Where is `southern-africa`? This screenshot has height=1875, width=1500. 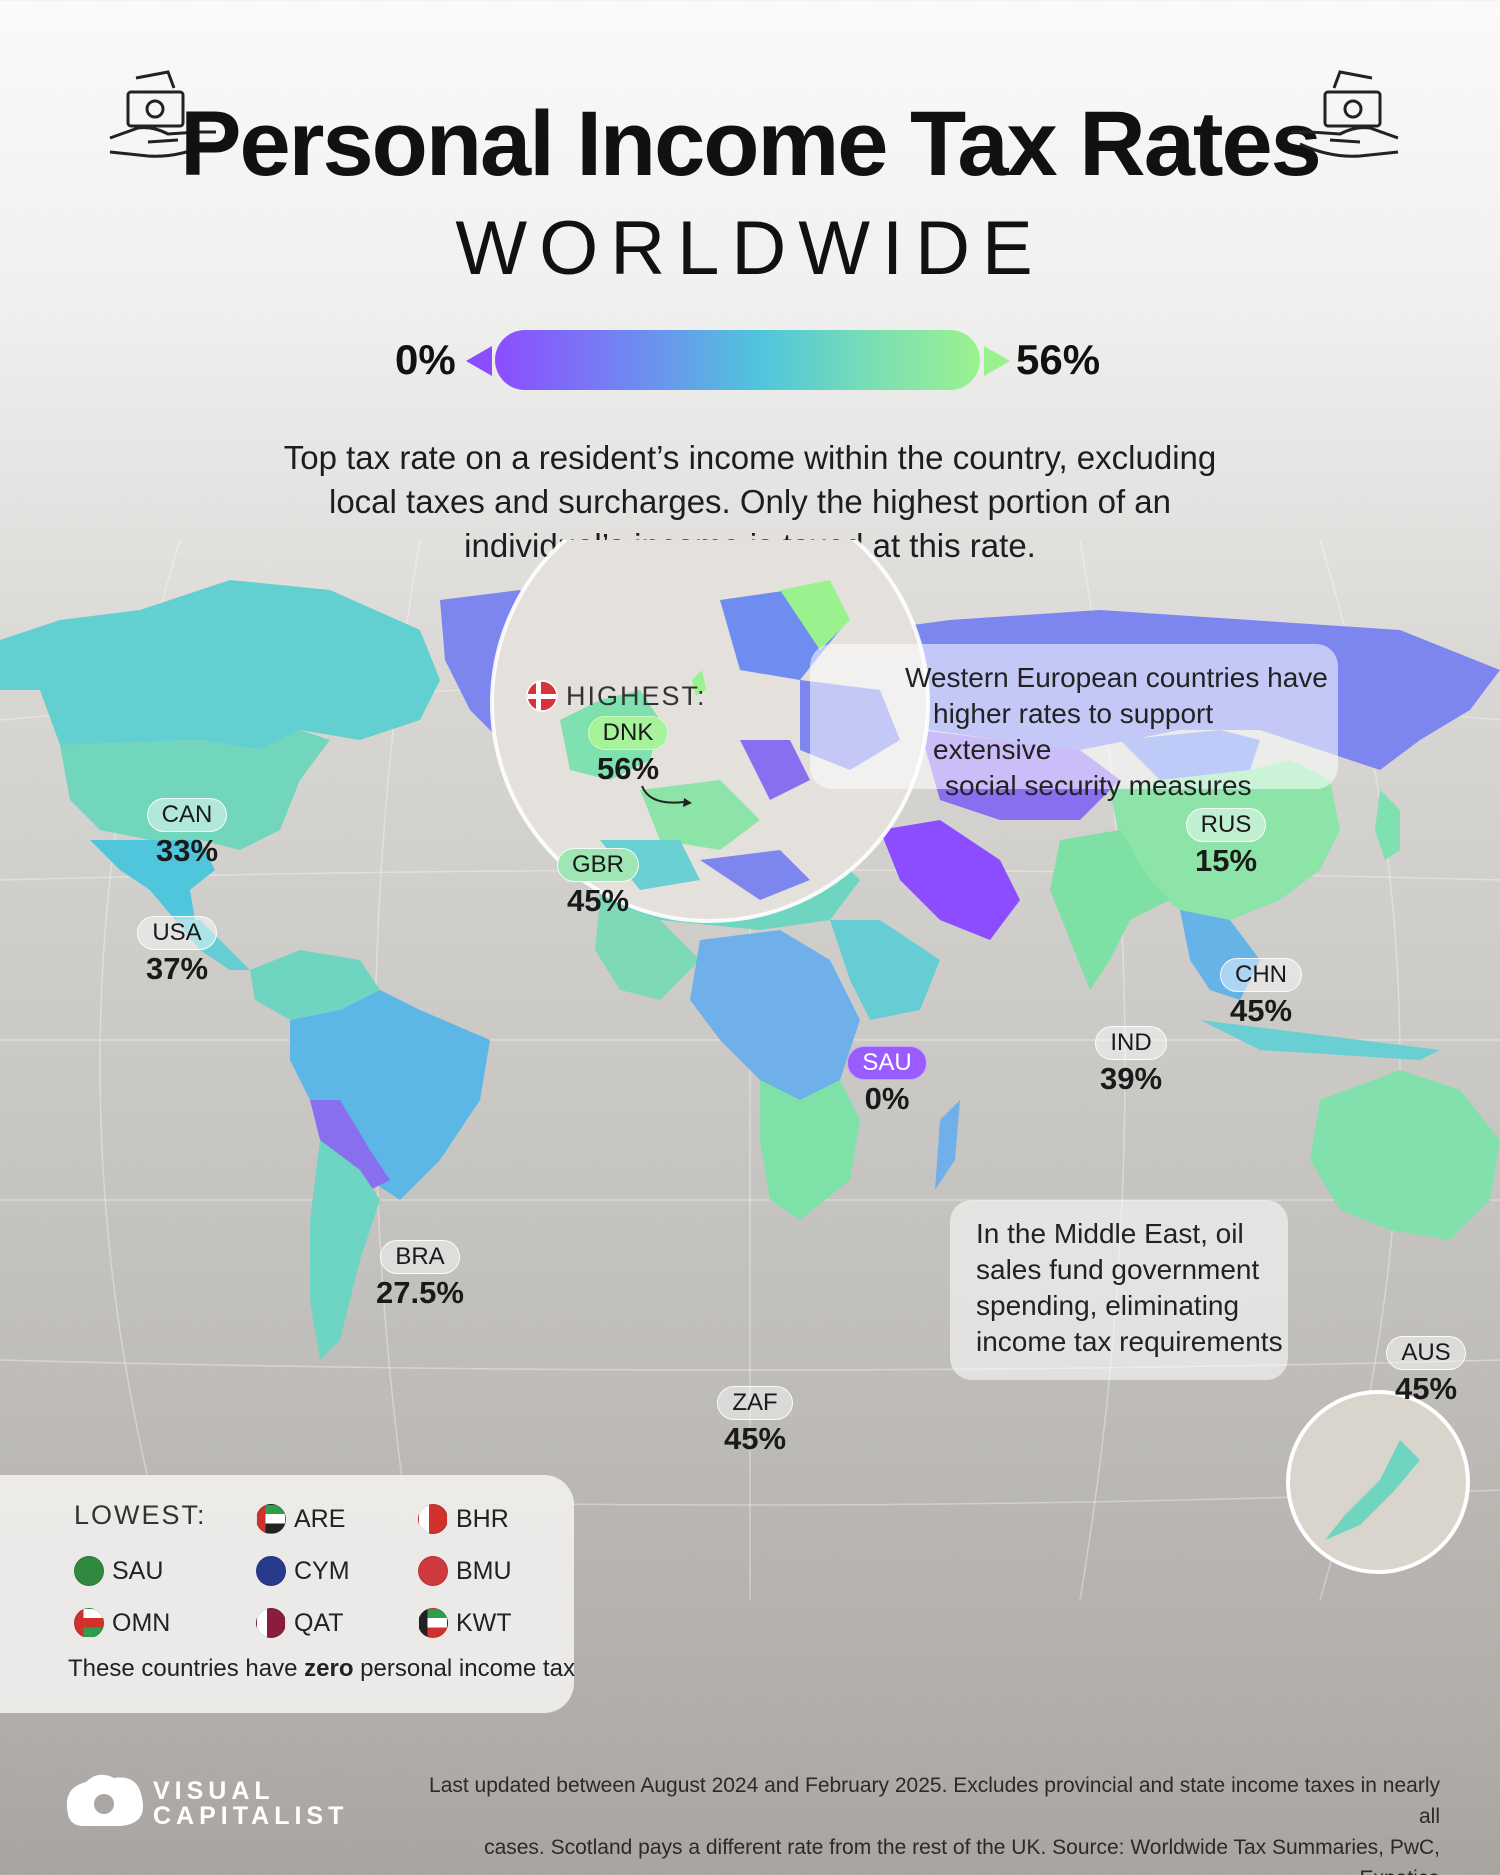 southern-africa is located at coordinates (810, 1150).